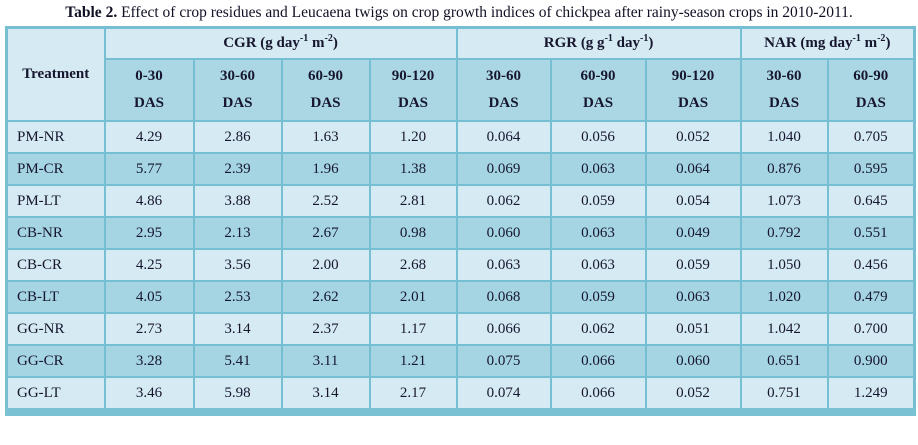 Image resolution: width=918 pixels, height=445 pixels. Describe the element at coordinates (325, 137) in the screenshot. I see `value-cell: 1.63` at that location.